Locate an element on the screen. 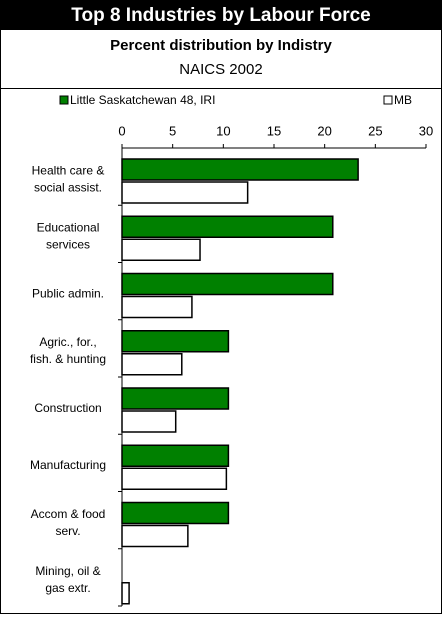 The width and height of the screenshot is (442, 619). y-tick-label: Agric., for., is located at coordinates (67, 342).